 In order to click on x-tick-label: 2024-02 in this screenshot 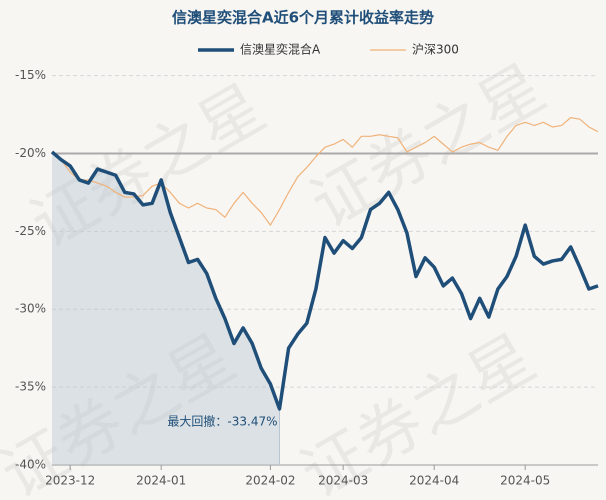, I will do `click(270, 481)`.